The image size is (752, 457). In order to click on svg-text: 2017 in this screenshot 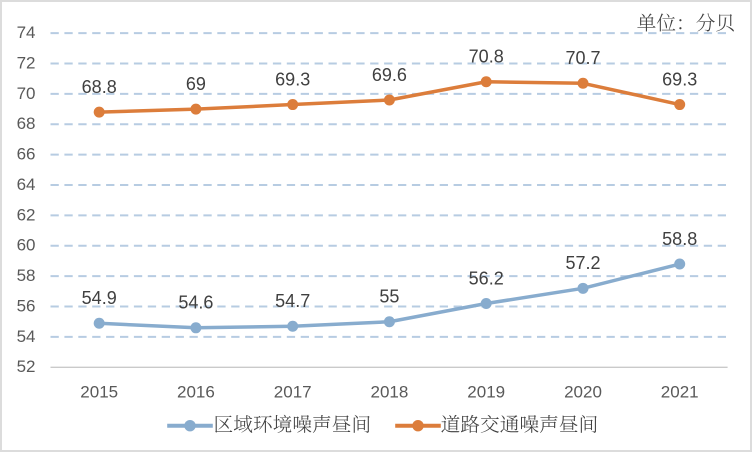, I will do `click(293, 392)`.